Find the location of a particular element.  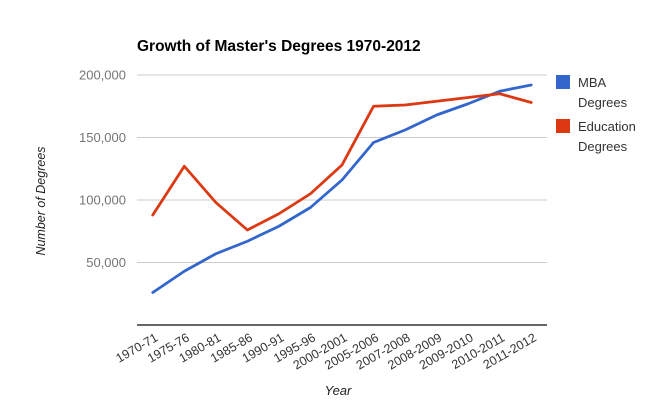

y-tick-label: 100,000 is located at coordinates (102, 200).